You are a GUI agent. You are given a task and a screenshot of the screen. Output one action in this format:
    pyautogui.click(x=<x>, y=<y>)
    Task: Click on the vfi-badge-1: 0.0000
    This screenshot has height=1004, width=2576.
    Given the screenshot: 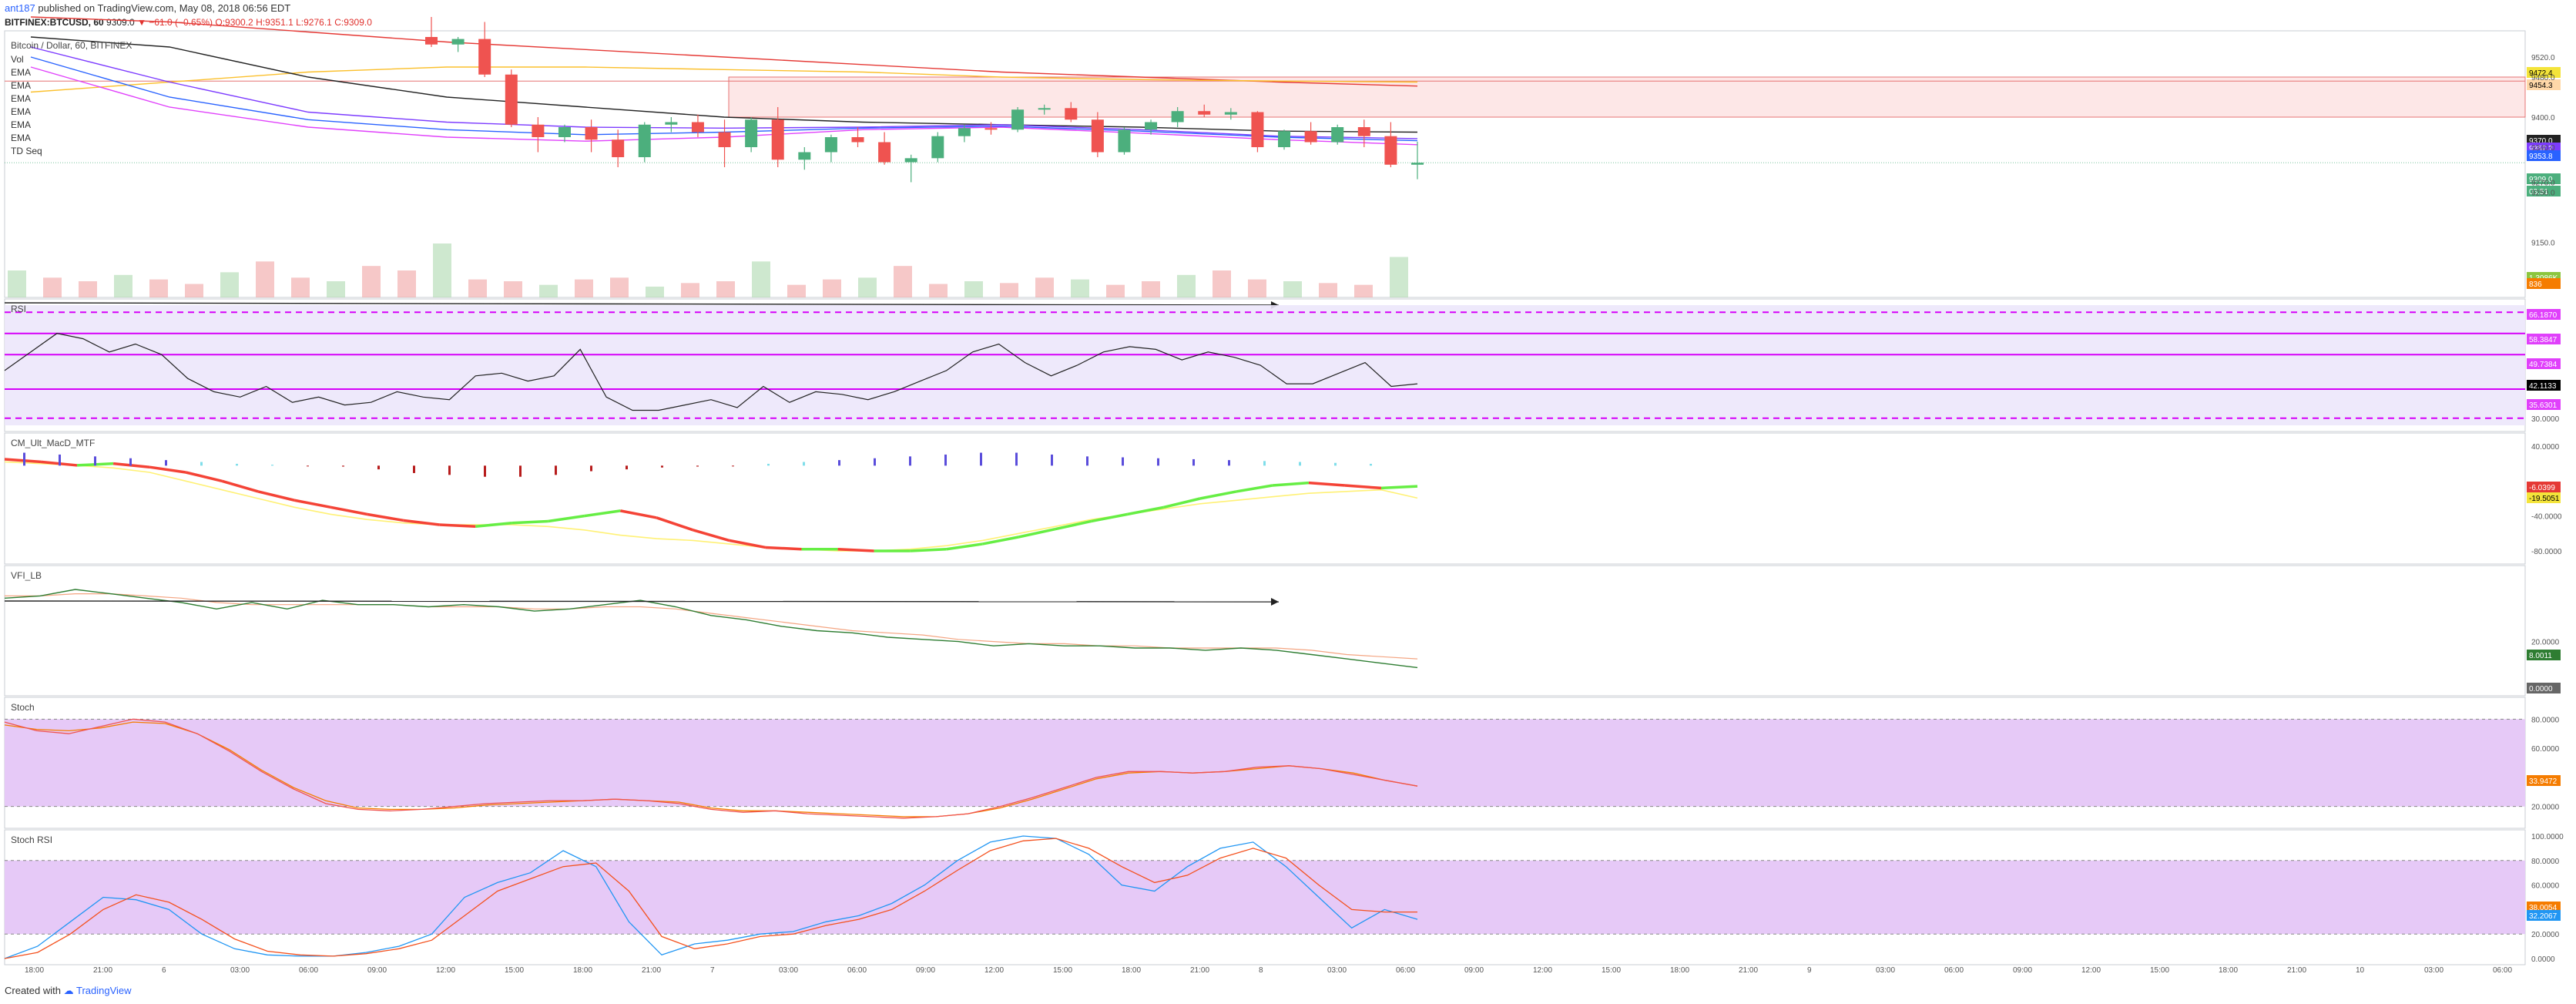 What is the action you would take?
    pyautogui.click(x=2541, y=689)
    